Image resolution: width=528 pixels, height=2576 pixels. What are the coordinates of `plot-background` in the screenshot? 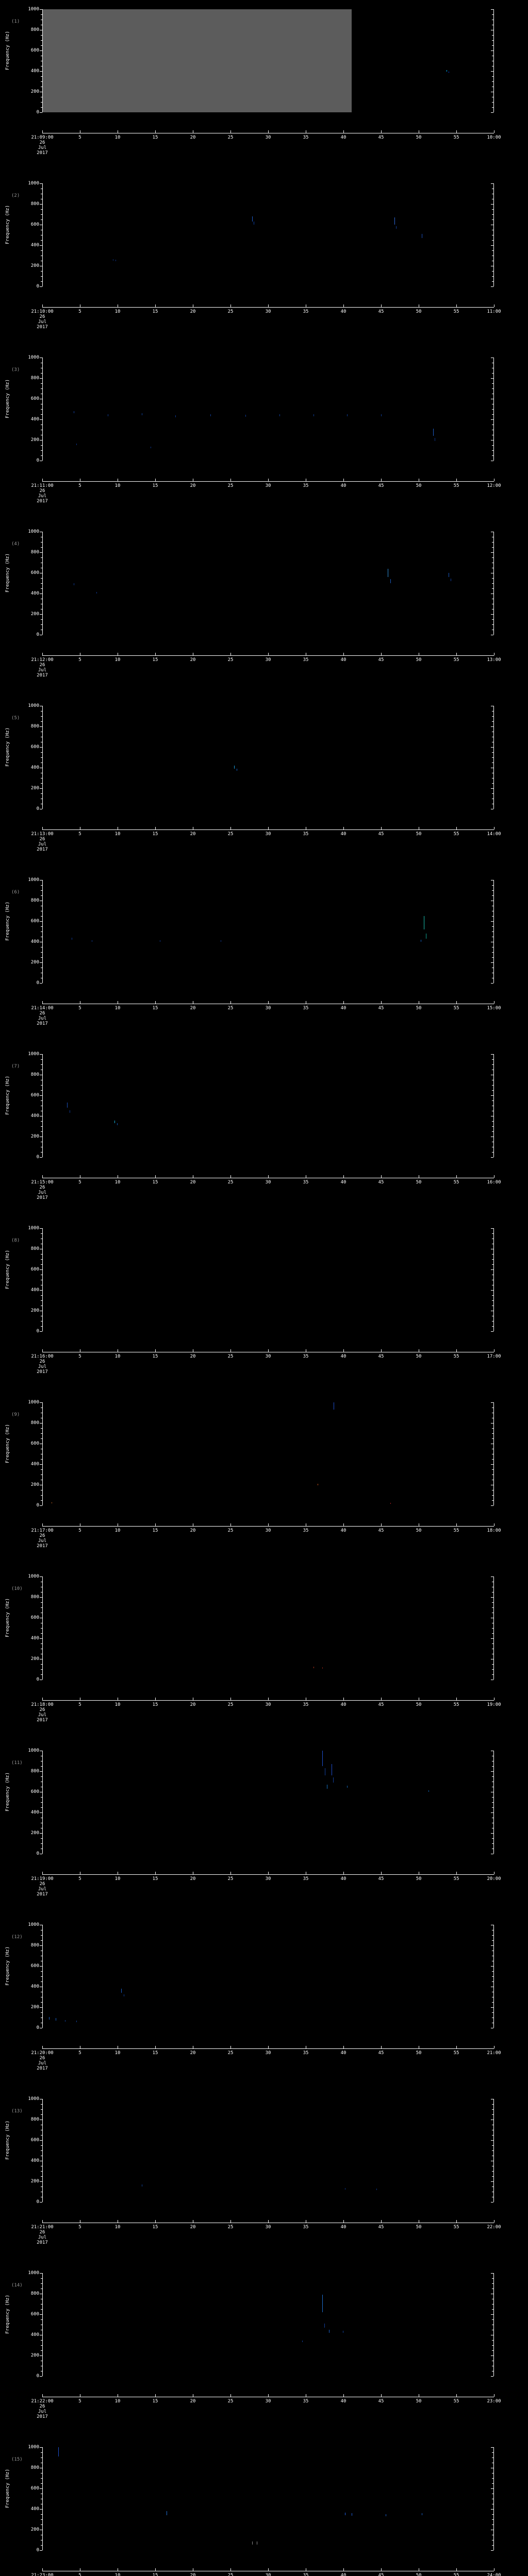 It's located at (268, 234).